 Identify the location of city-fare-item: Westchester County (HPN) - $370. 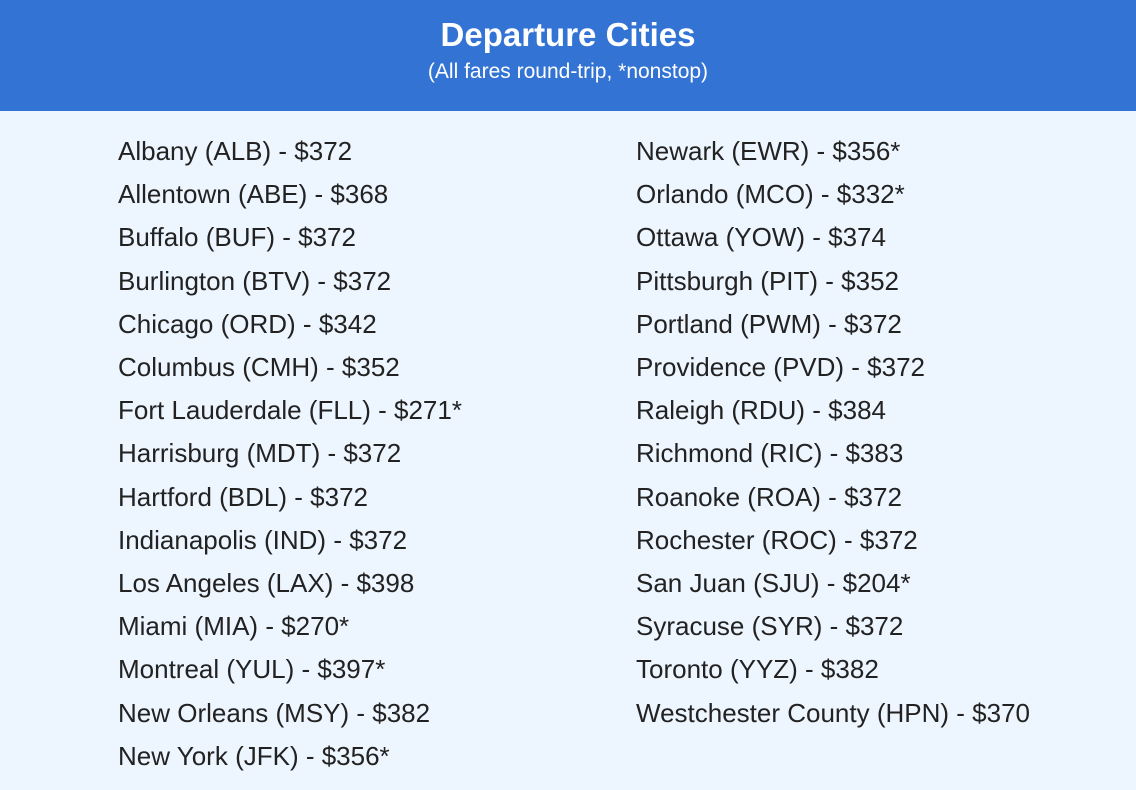
(833, 712).